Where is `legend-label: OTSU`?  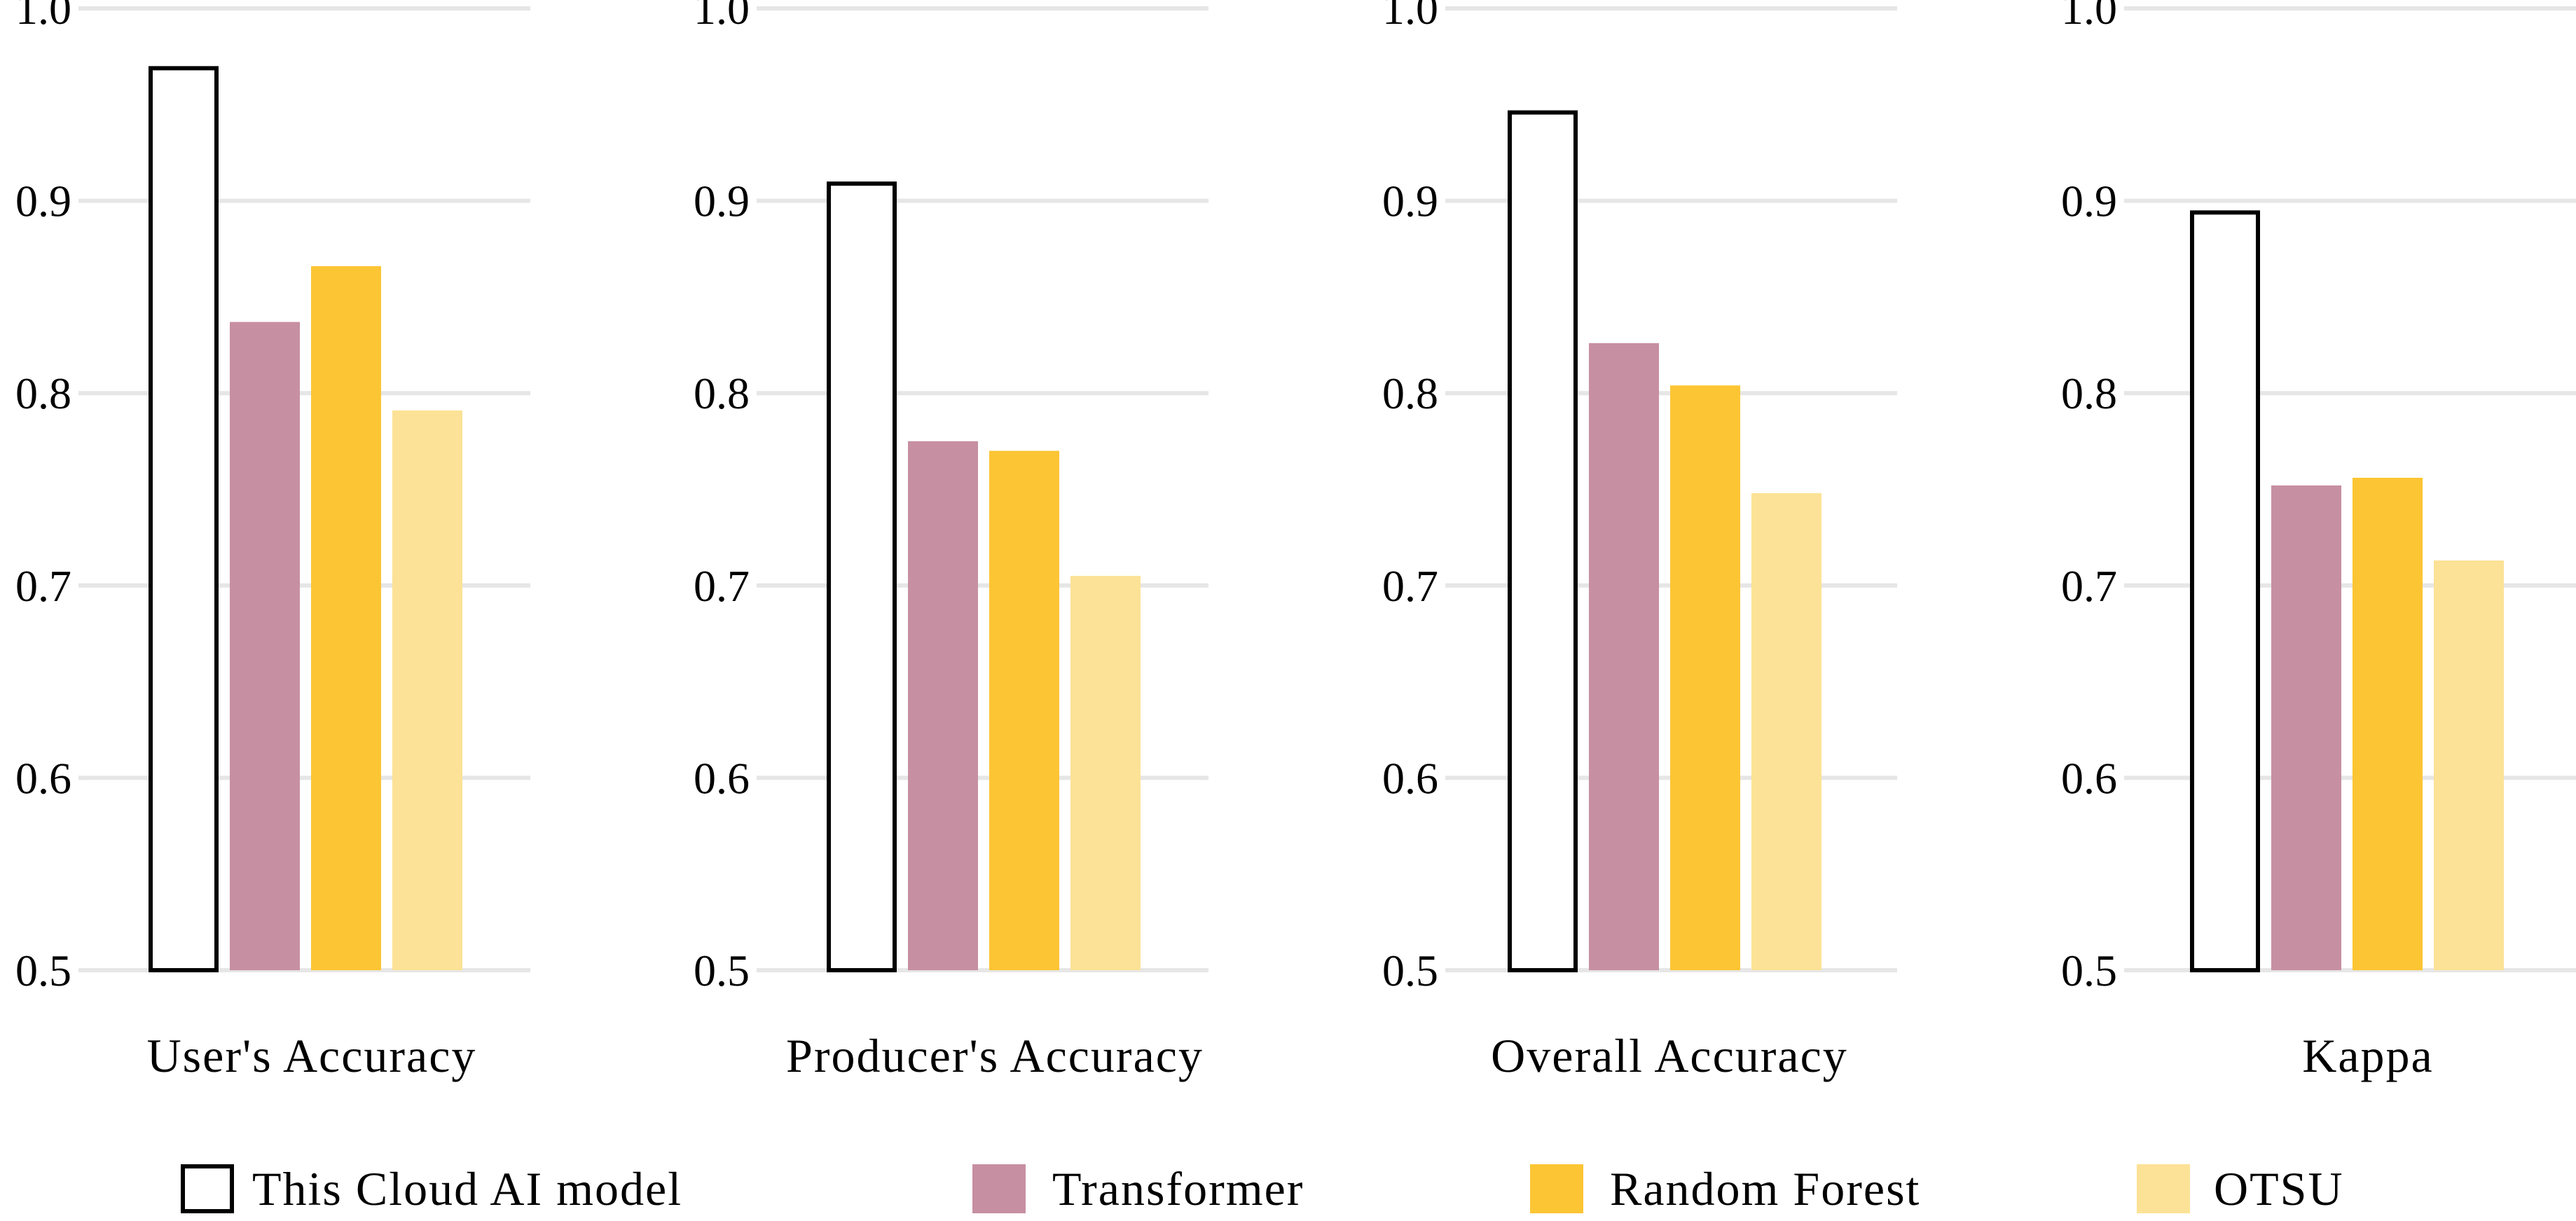 legend-label: OTSU is located at coordinates (2279, 1189).